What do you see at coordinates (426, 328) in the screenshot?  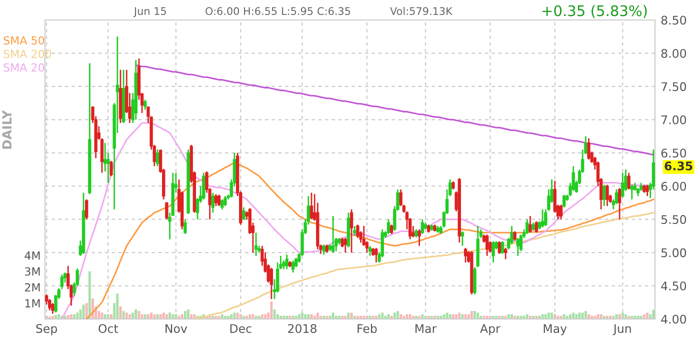 I see `x-tick-label: Mar` at bounding box center [426, 328].